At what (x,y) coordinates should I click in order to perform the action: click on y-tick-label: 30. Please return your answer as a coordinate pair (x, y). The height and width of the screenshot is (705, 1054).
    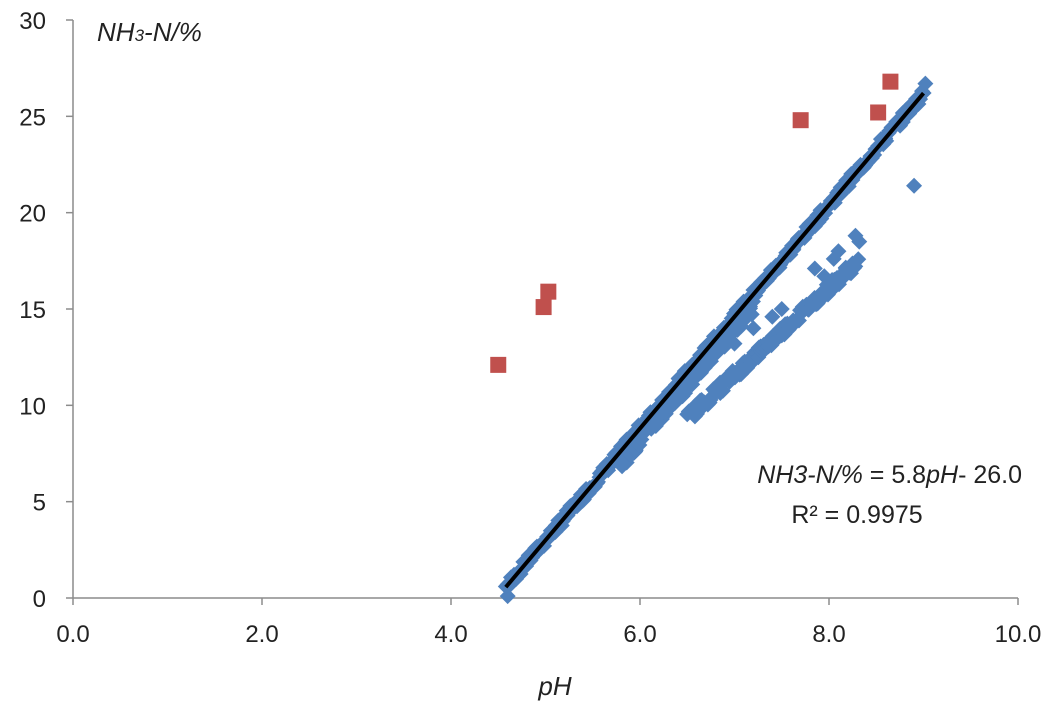
    Looking at the image, I should click on (32, 21).